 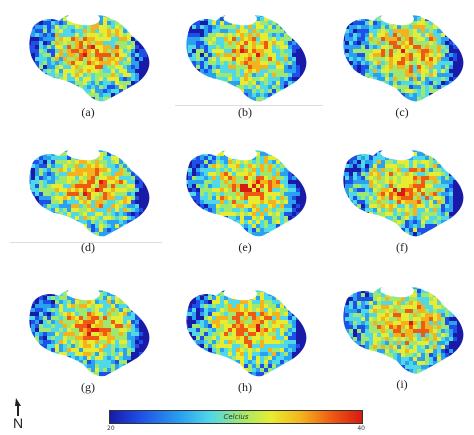 I want to click on map-panel-f: (f), so click(x=400, y=197).